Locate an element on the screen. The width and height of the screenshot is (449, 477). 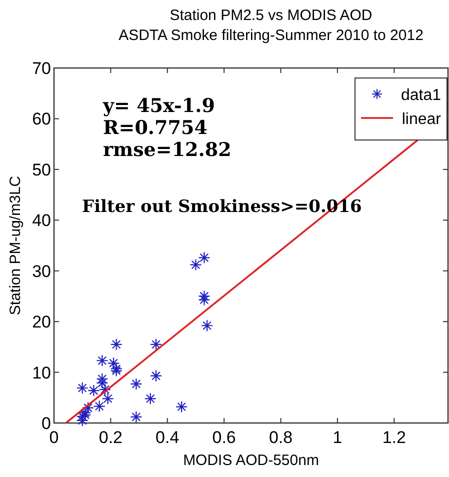
x-tick-label: 0.6 is located at coordinates (224, 437).